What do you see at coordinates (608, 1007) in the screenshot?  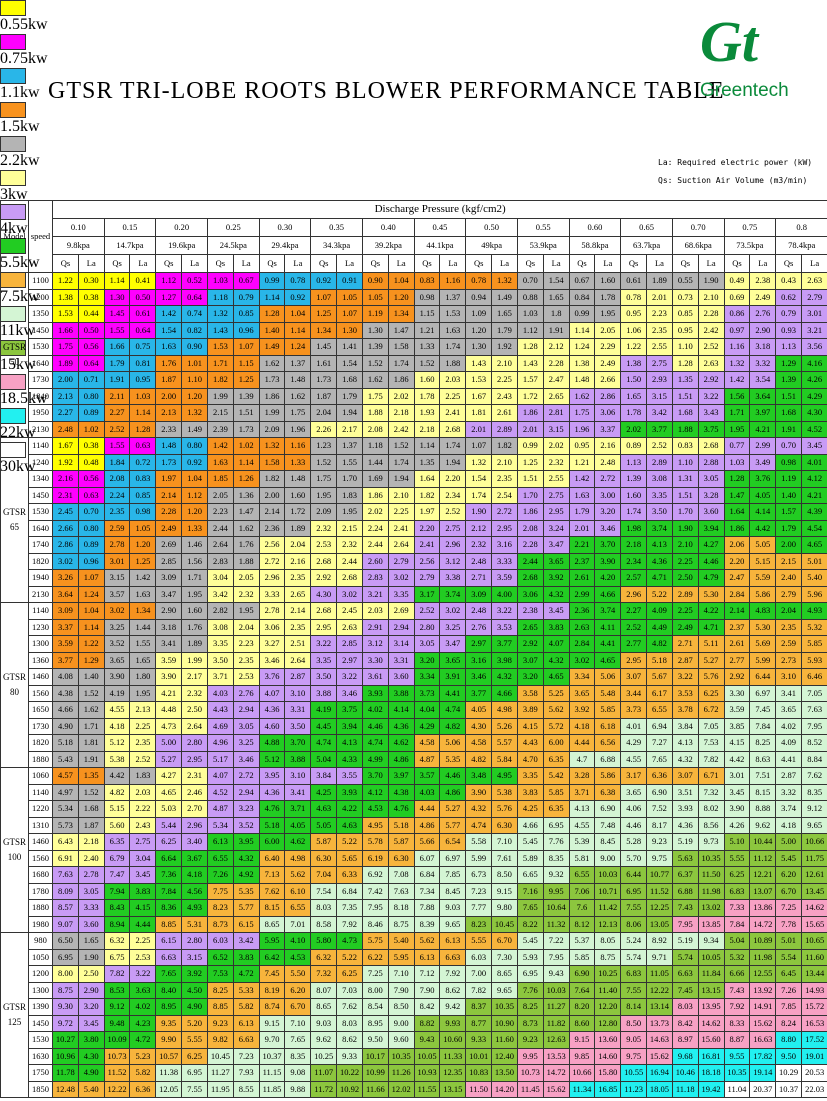 I see `la-cell: 12.20` at bounding box center [608, 1007].